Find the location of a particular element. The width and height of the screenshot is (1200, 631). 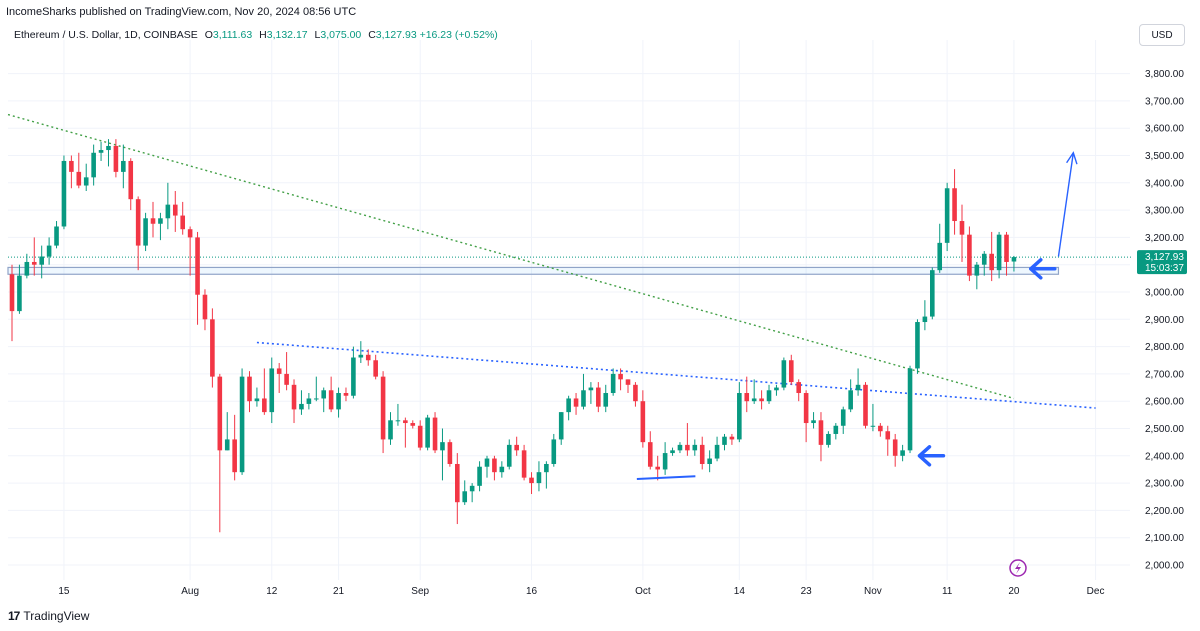

y-tick-label: 3,600.00 is located at coordinates (1164, 129).